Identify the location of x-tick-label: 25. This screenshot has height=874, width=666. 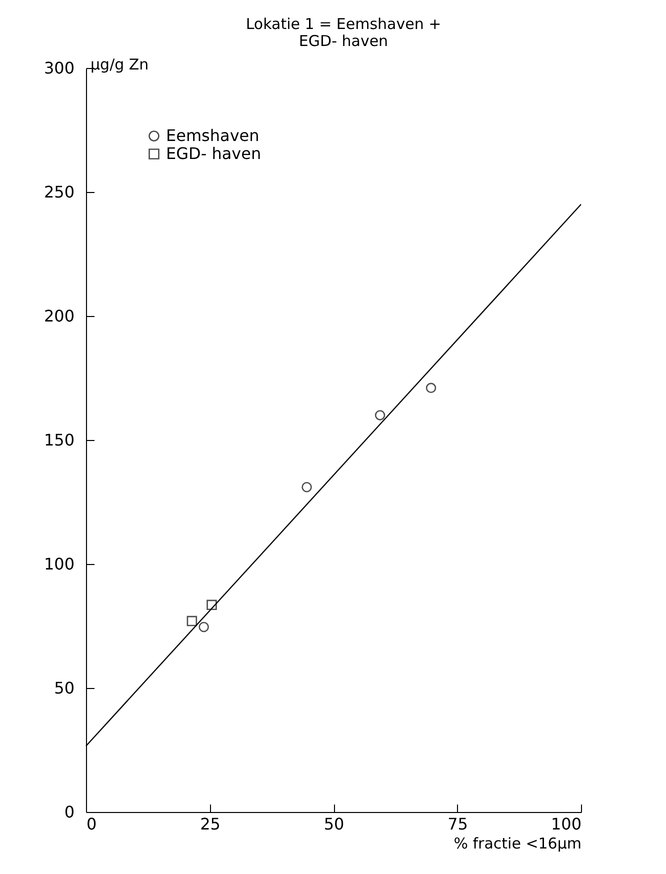
(210, 824).